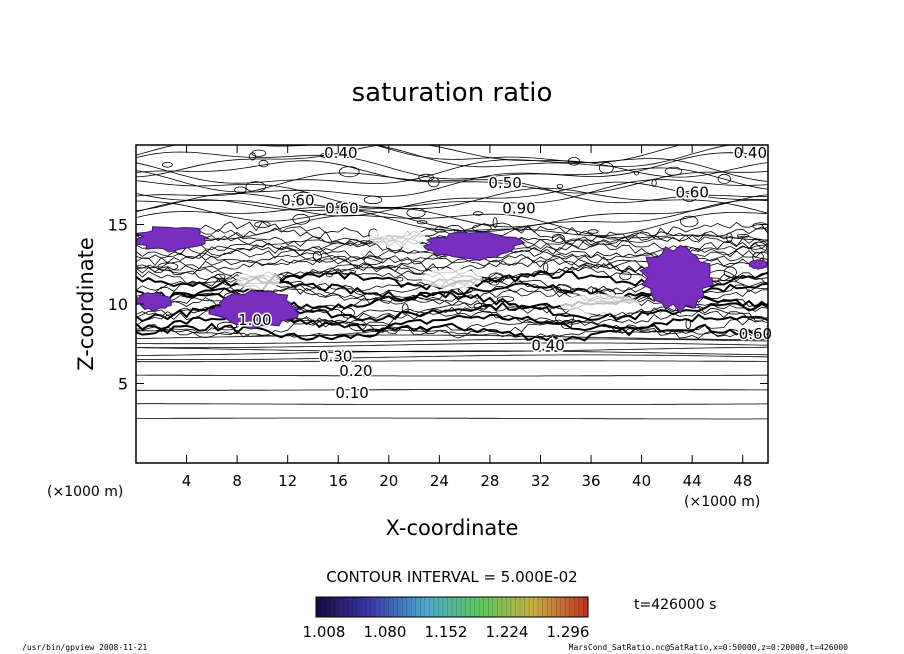 This screenshot has height=654, width=904. Describe the element at coordinates (86, 304) in the screenshot. I see `y-axis-label: Z-coordinate` at that location.